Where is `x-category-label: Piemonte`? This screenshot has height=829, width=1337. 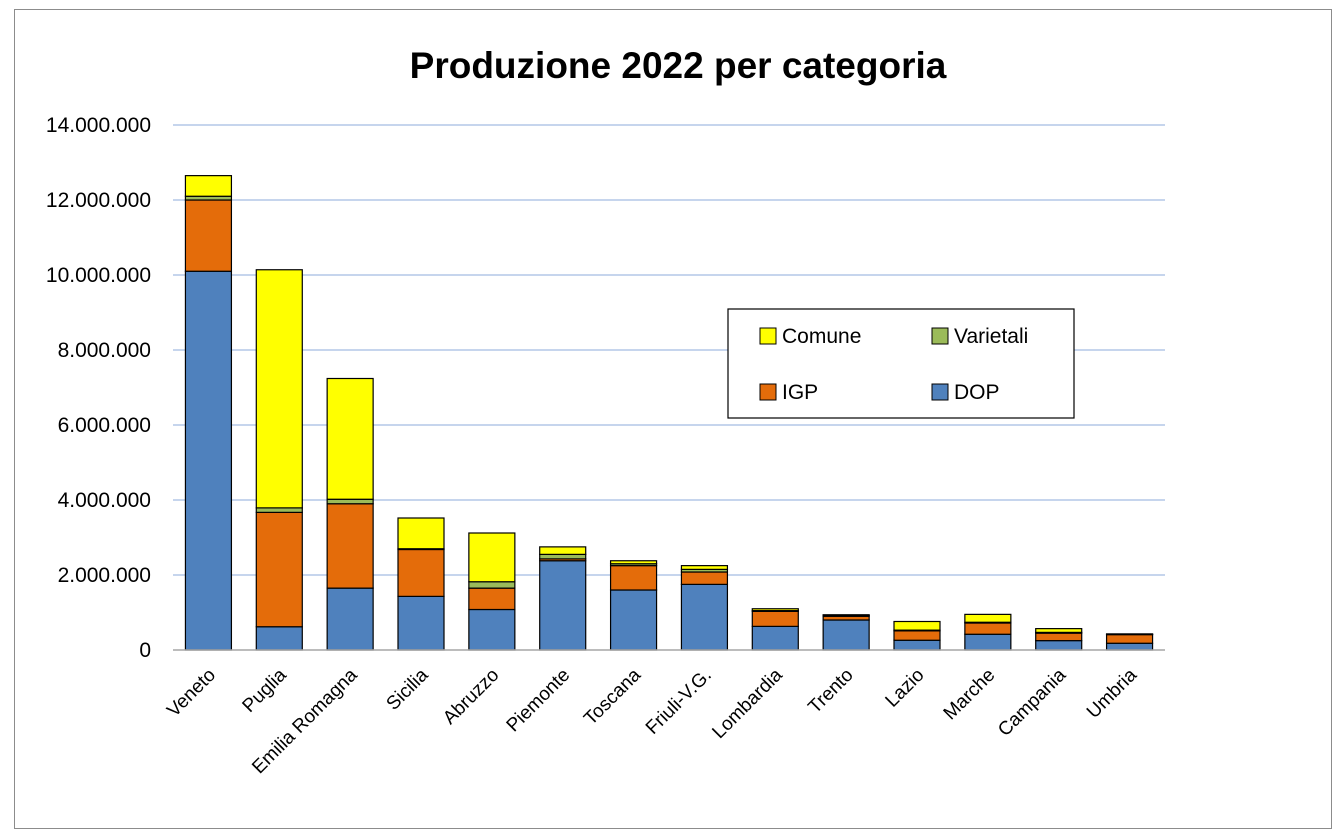 x-category-label: Piemonte is located at coordinates (539, 701).